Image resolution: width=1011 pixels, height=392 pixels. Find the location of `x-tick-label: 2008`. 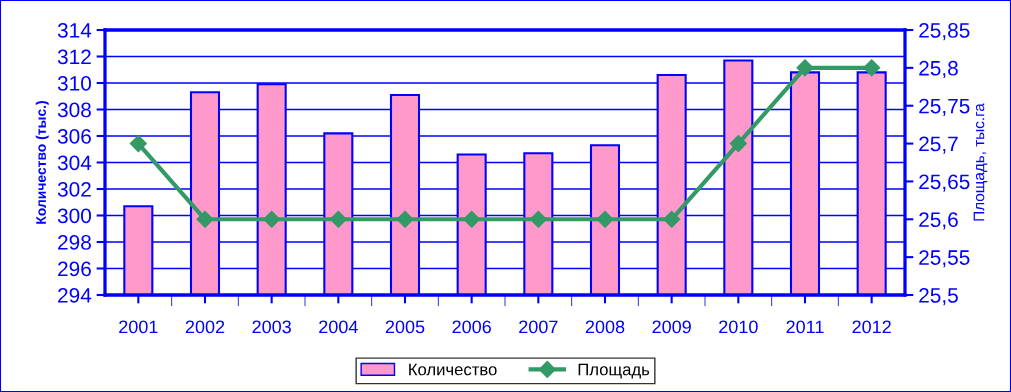

x-tick-label: 2008 is located at coordinates (605, 327).